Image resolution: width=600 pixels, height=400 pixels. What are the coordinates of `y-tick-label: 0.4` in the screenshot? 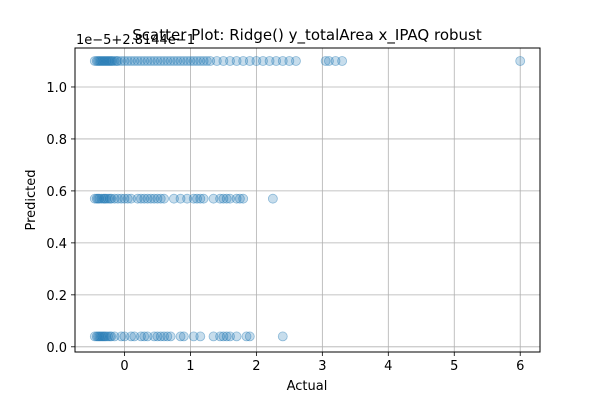 It's located at (56, 244).